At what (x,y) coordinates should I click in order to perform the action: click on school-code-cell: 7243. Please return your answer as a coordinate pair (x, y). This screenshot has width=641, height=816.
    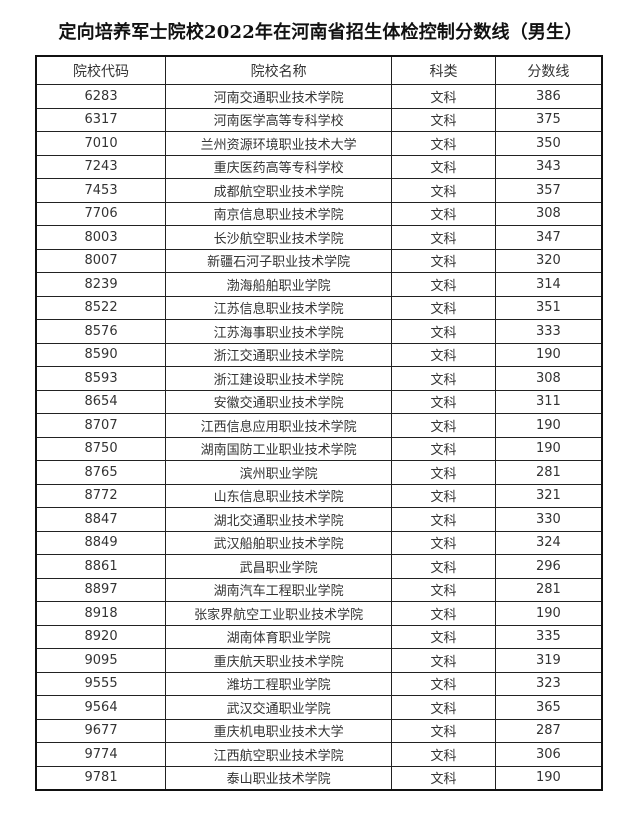
    Looking at the image, I should click on (101, 166).